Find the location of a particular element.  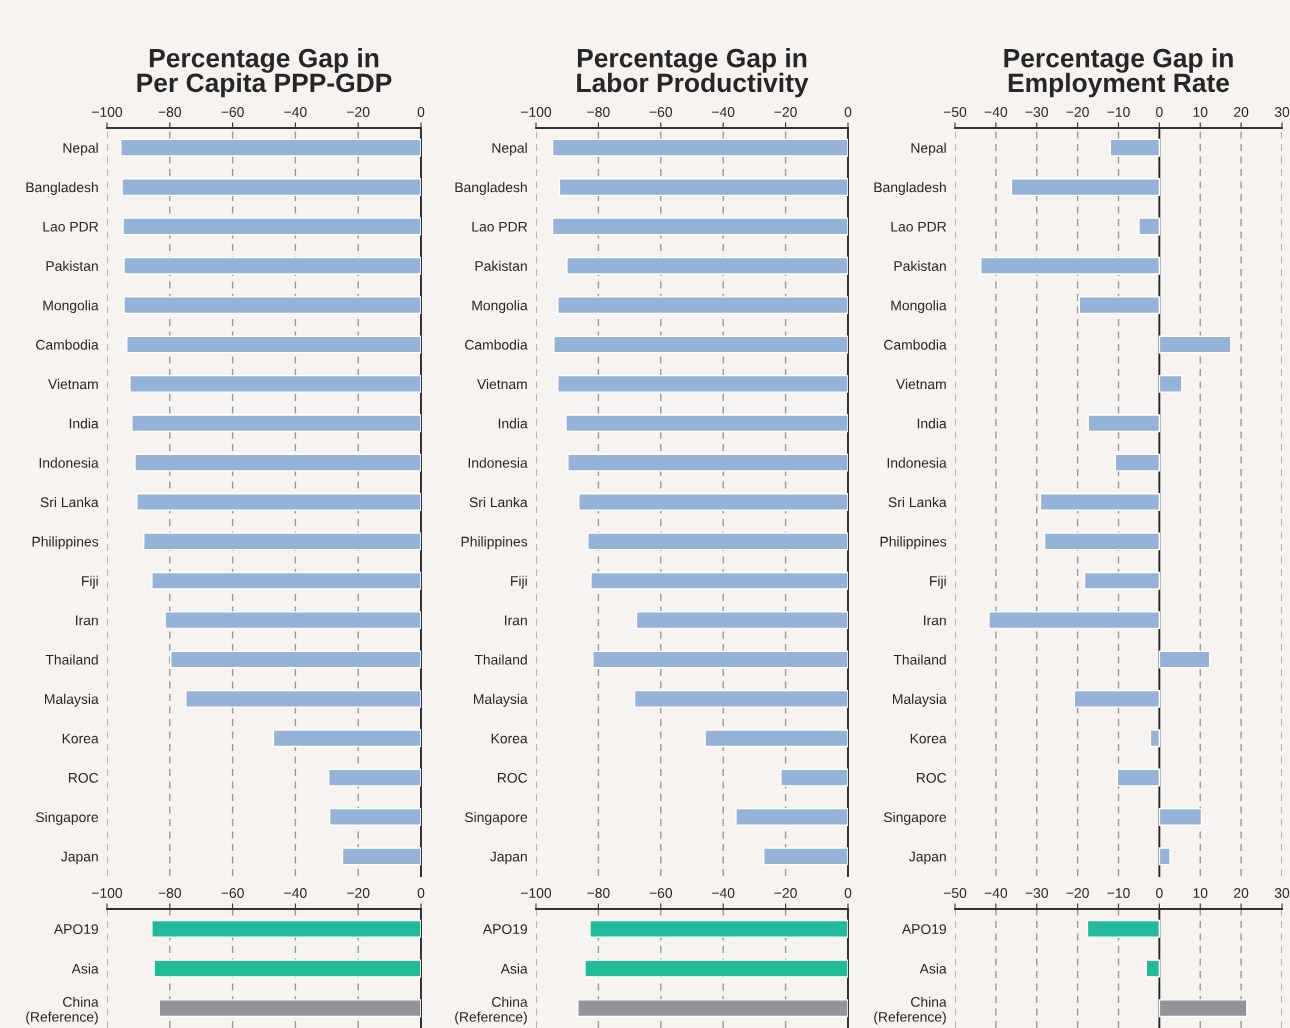

x-tick-label: 10 is located at coordinates (1200, 893).